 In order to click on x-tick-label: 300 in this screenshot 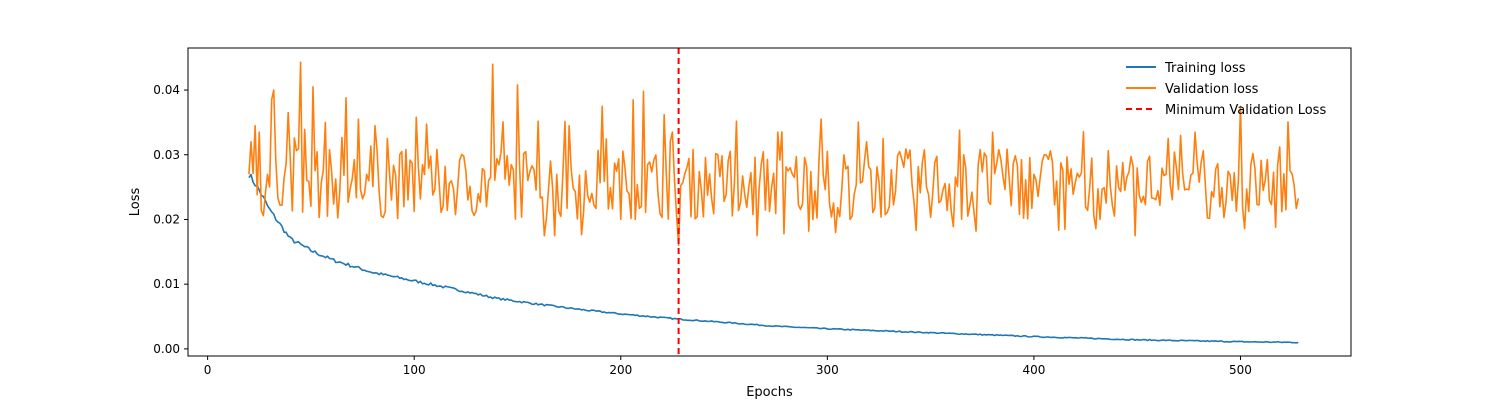, I will do `click(827, 370)`.